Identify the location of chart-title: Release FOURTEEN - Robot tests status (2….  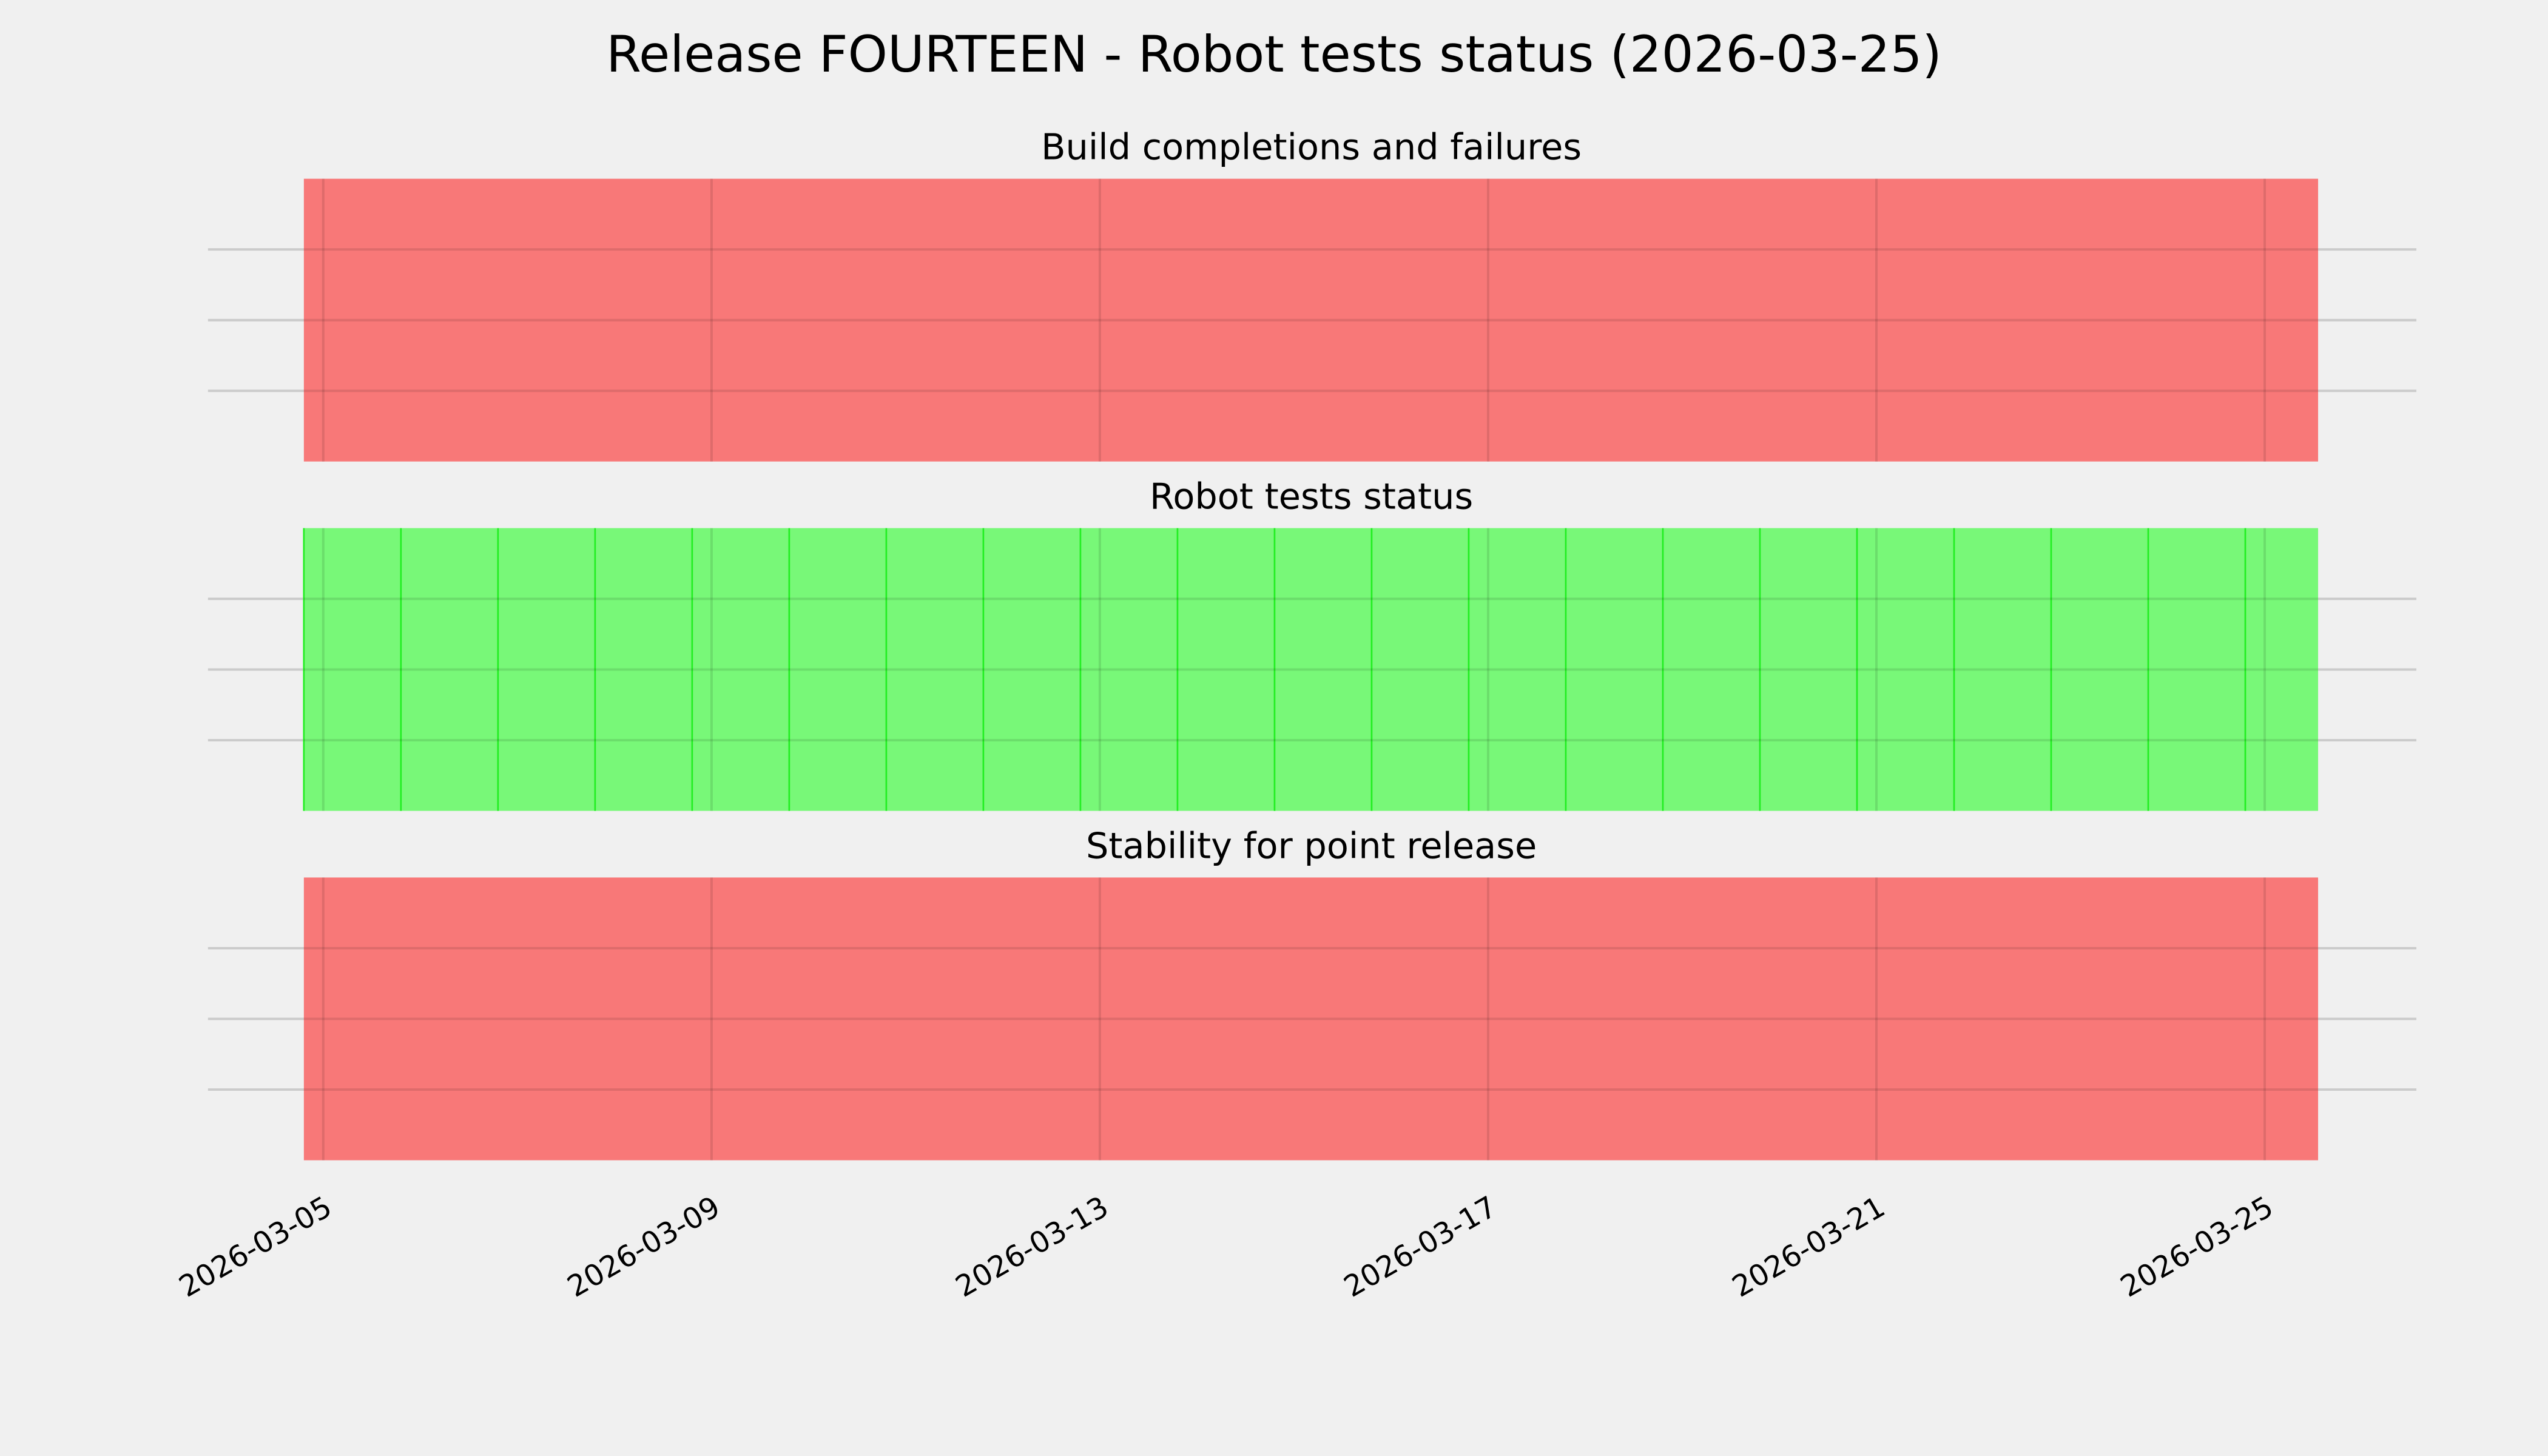
(1274, 54).